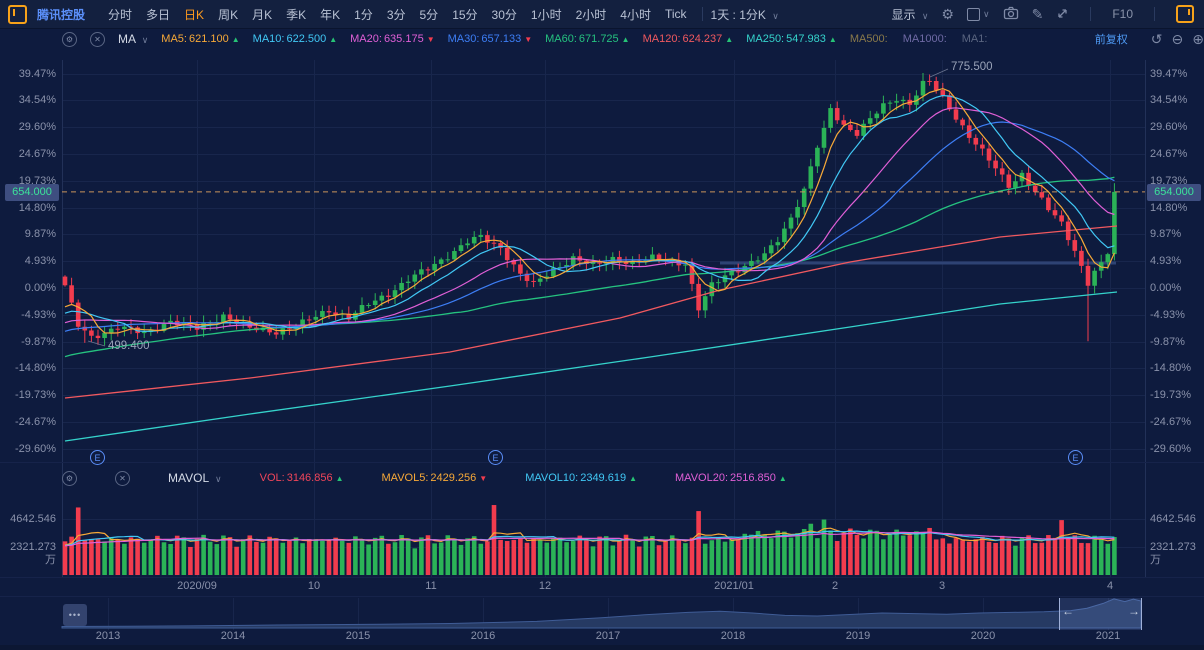 This screenshot has height=650, width=1204. I want to click on topbar-tab: 4小时, so click(635, 14).